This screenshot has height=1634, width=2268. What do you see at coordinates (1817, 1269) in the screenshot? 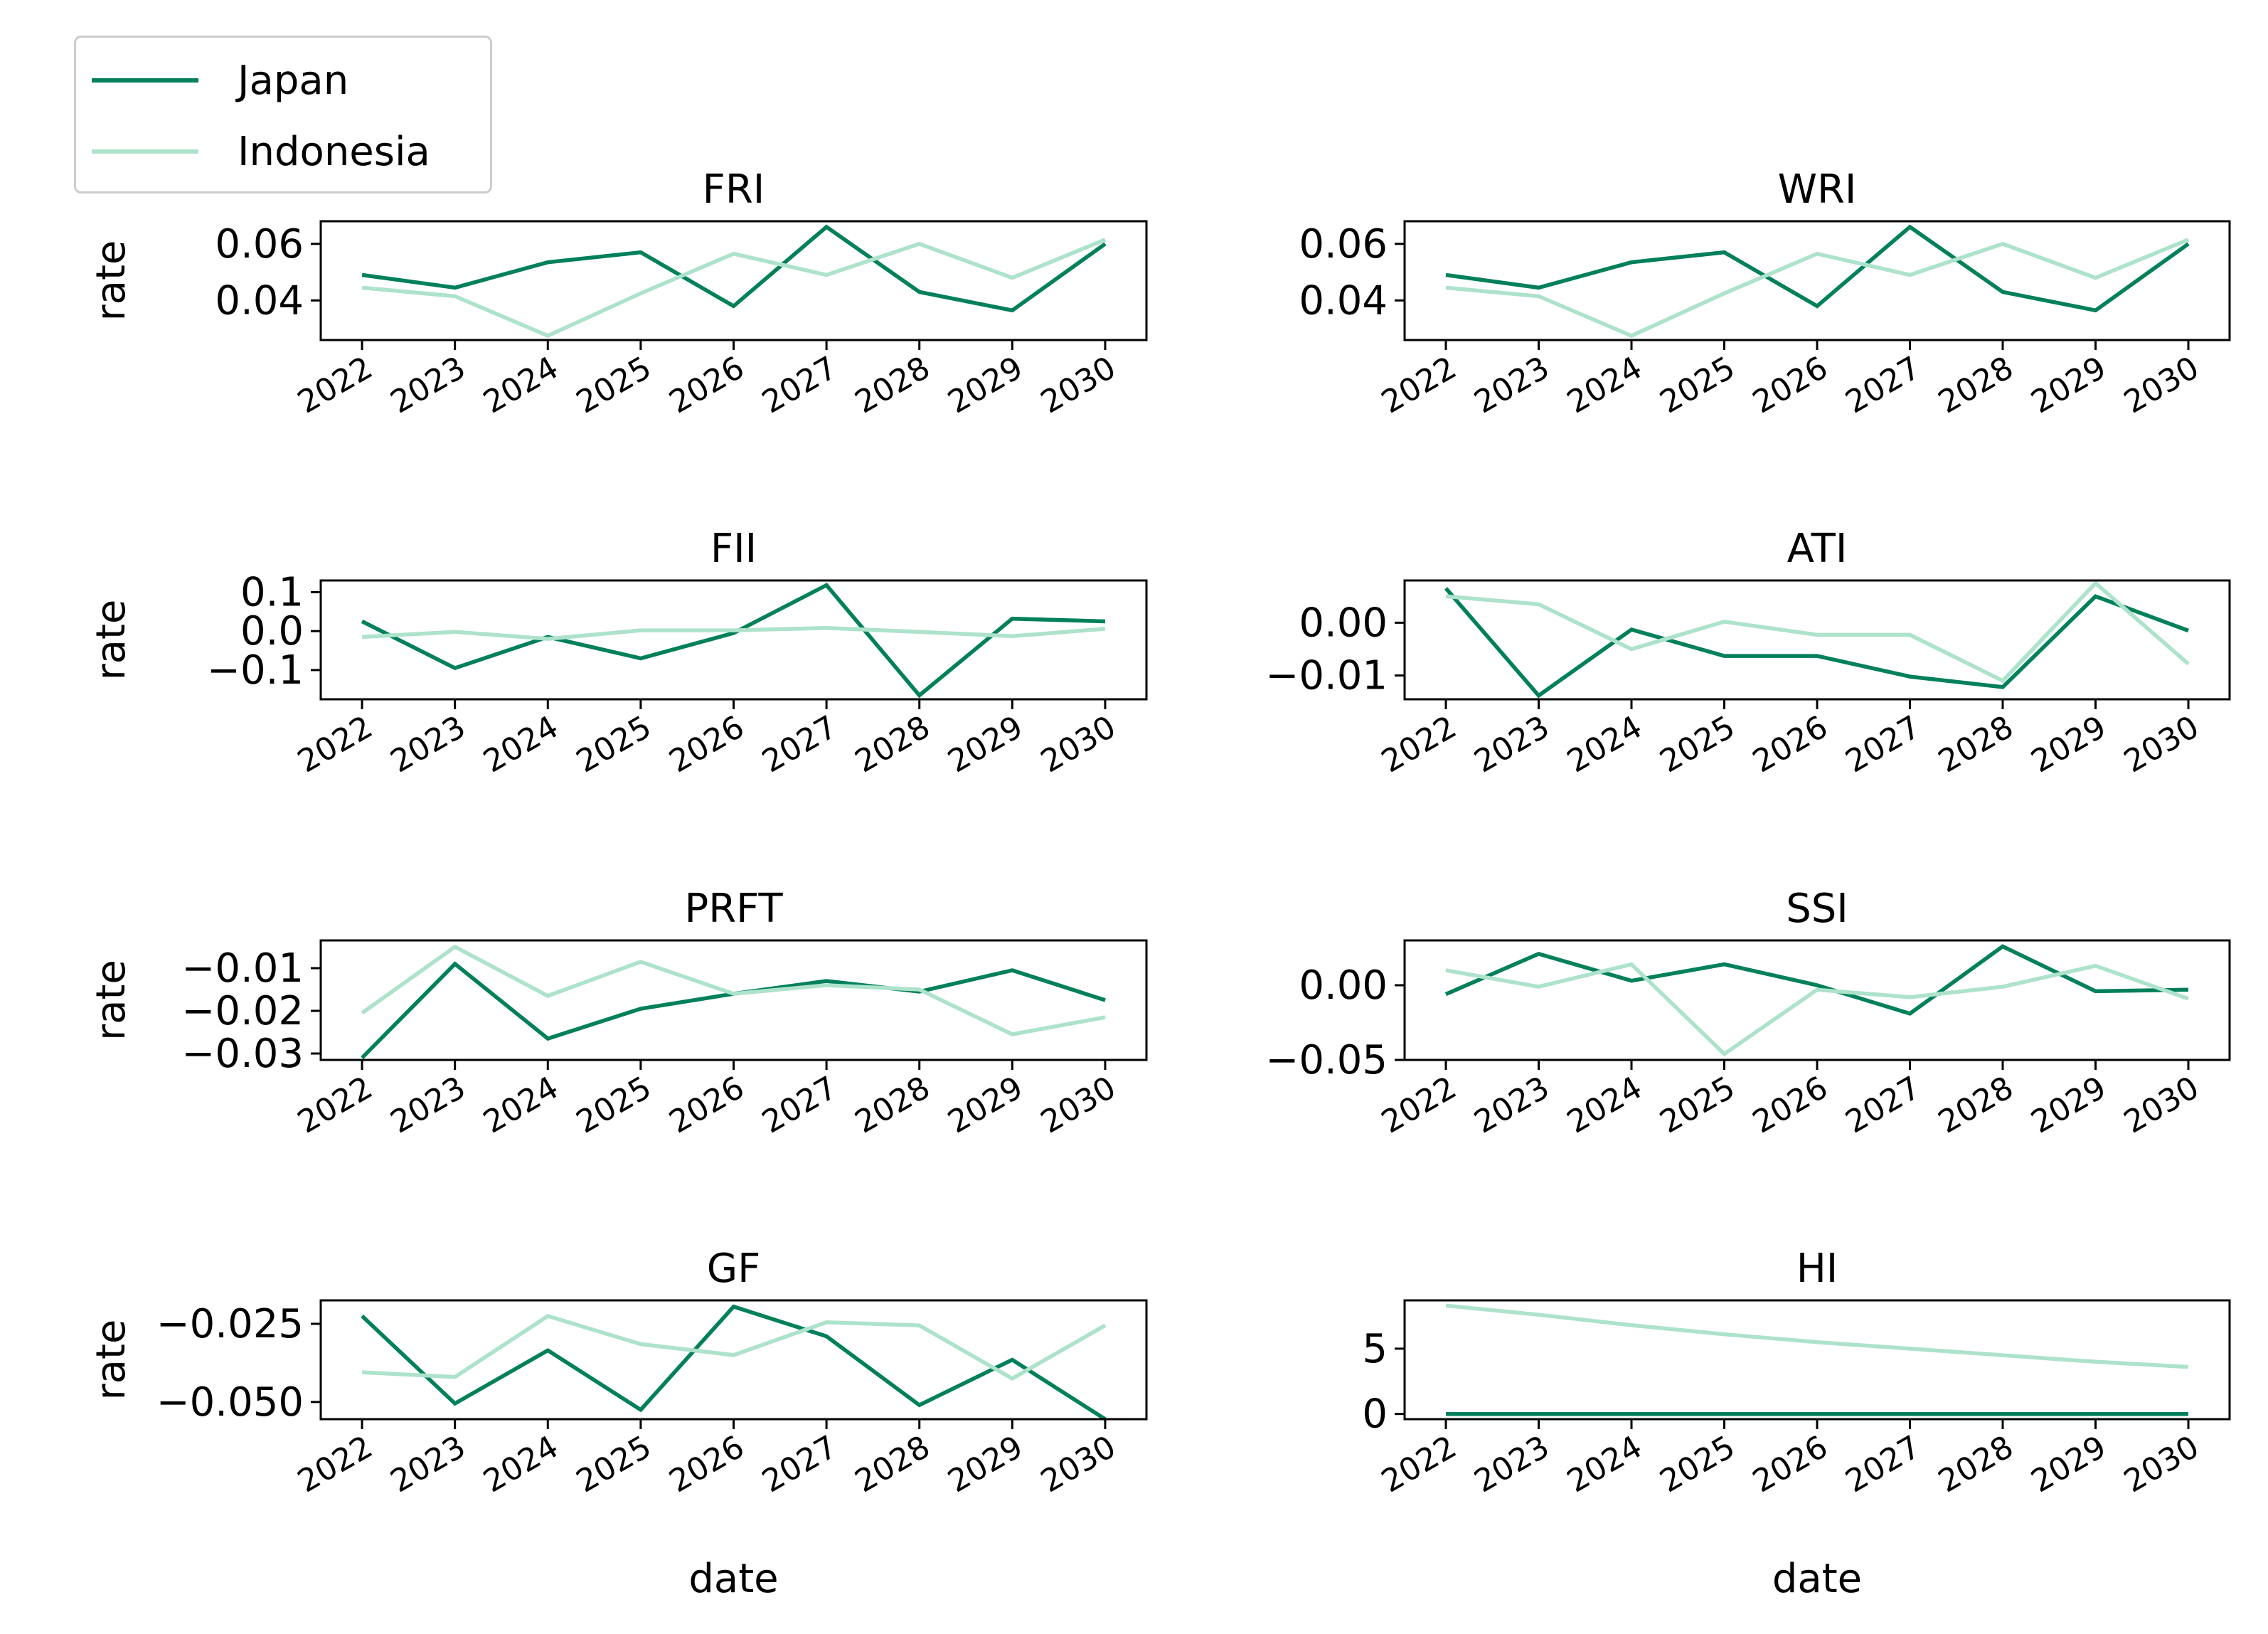
I see `panel-title: HI` at bounding box center [1817, 1269].